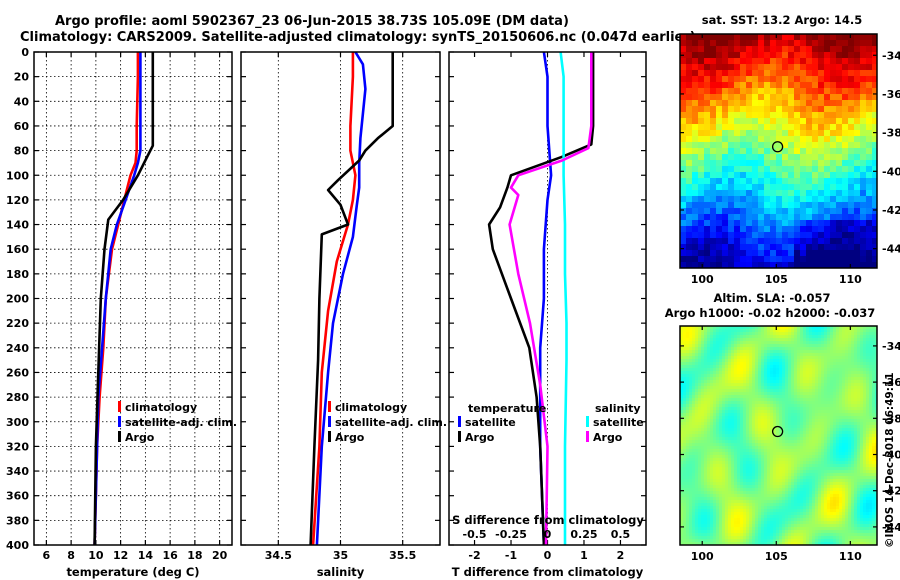 This screenshot has width=900, height=580. Describe the element at coordinates (771, 298) in the screenshot. I see `sla-map-title-line-1: Altim. SLA: -0.057` at that location.